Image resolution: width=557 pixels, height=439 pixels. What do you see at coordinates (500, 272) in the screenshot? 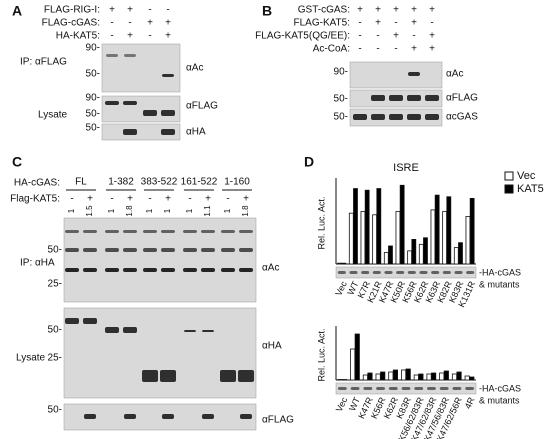
I see `blot-annotation: -HA-cGAS` at bounding box center [500, 272].